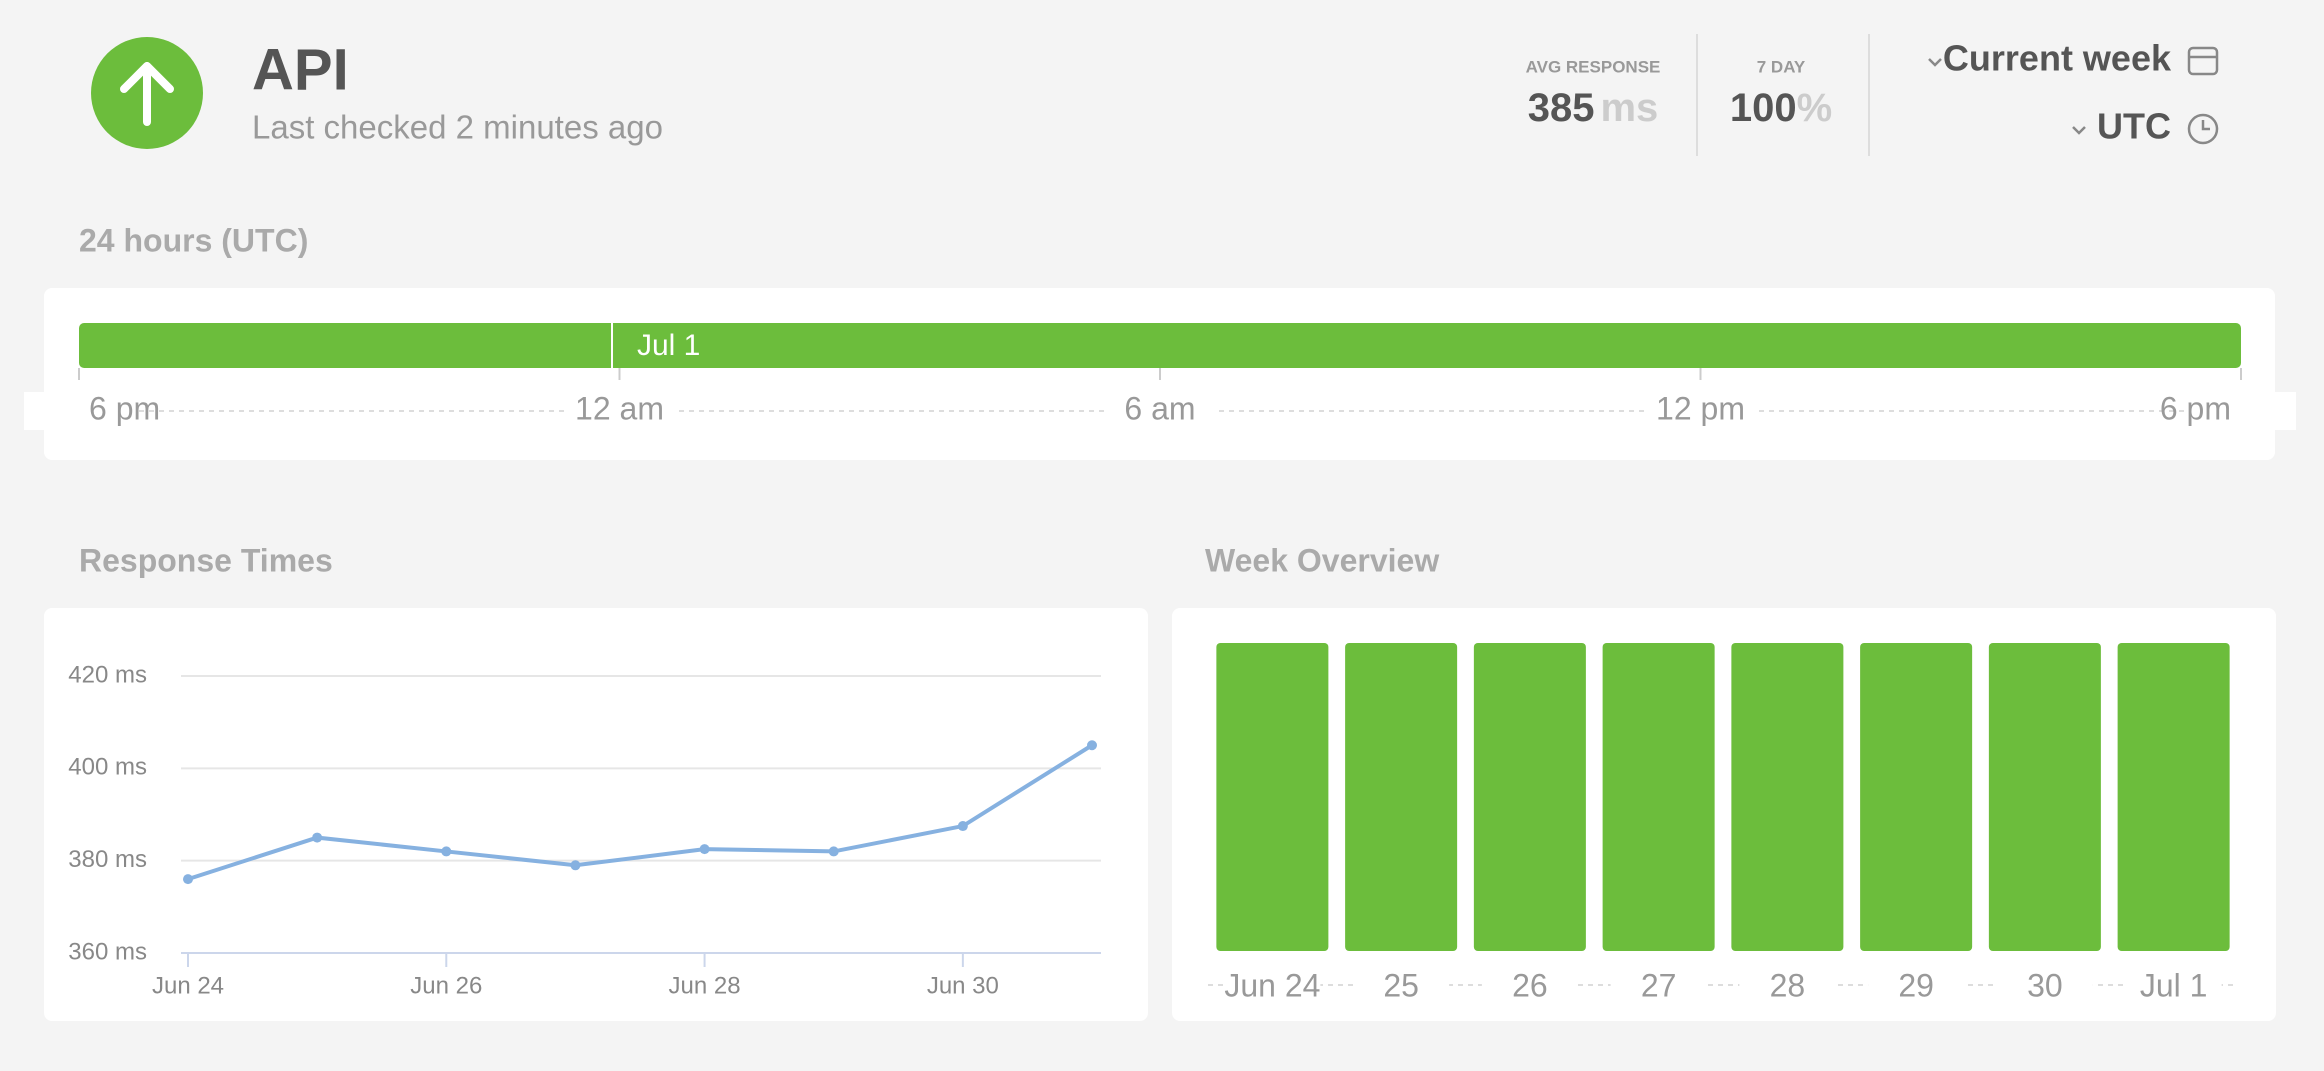 This screenshot has height=1071, width=2324. I want to click on stat-value: 385 ms, so click(1593, 108).